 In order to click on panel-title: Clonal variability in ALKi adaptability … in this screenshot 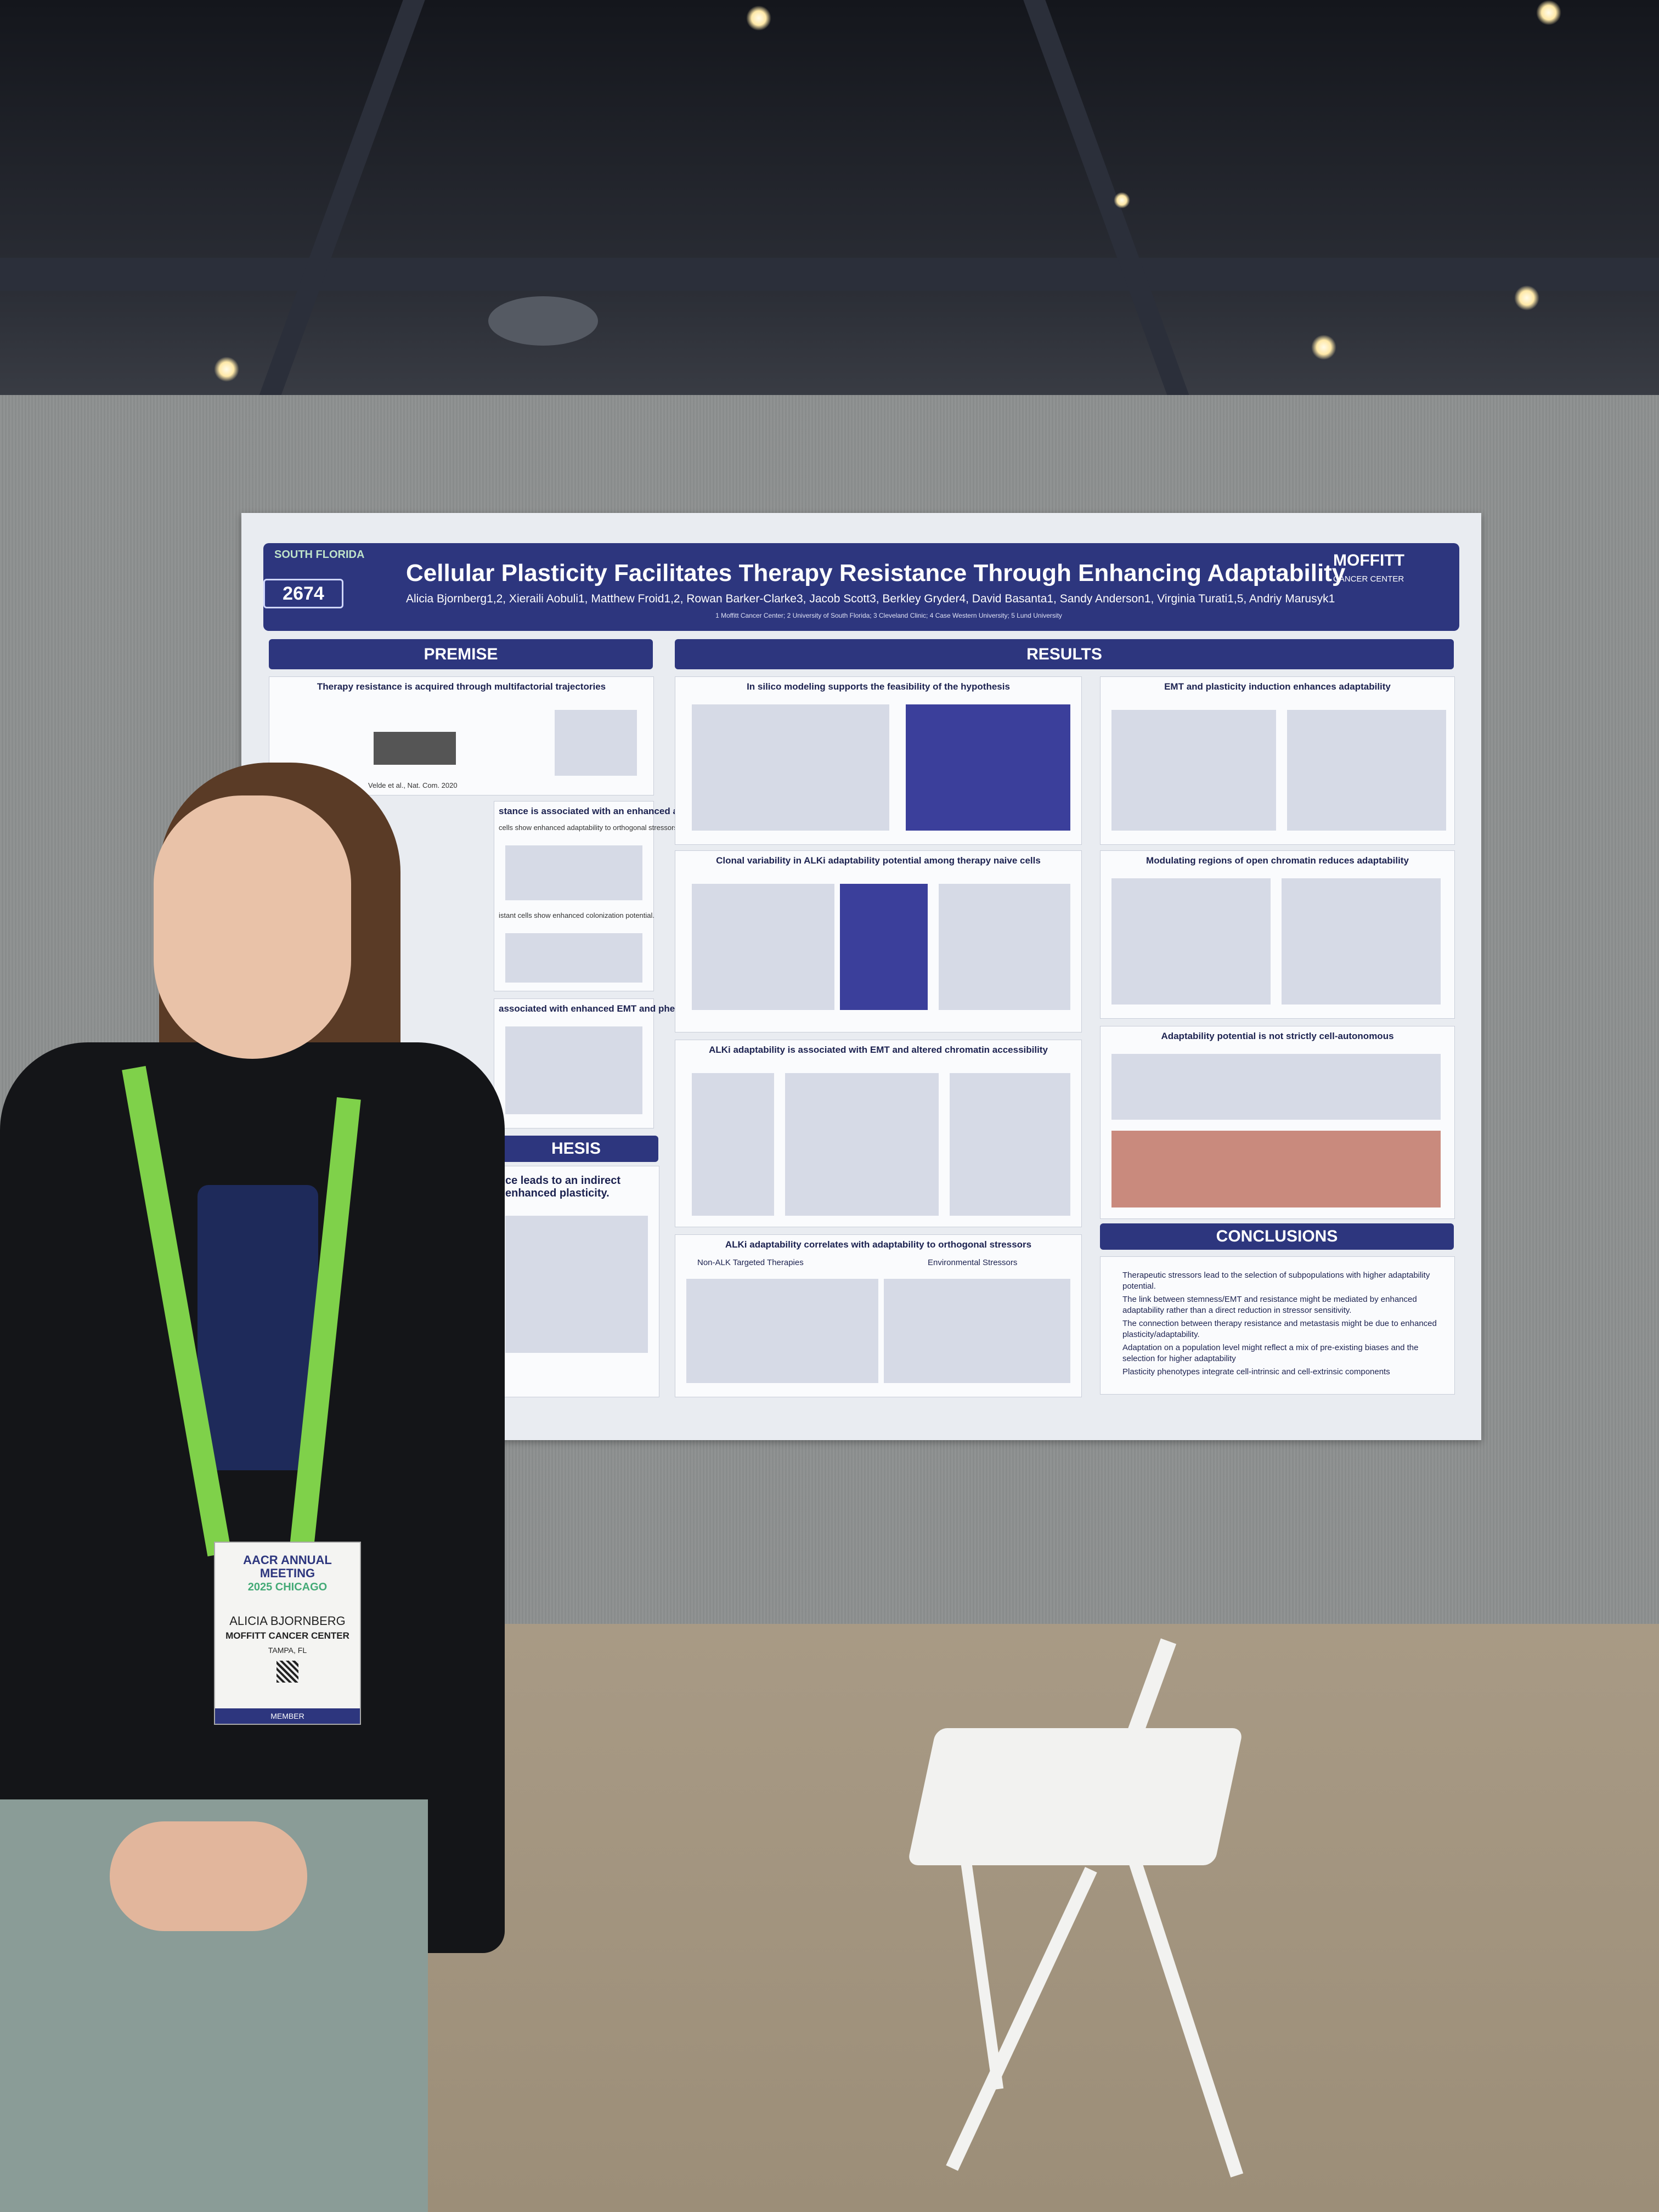, I will do `click(878, 861)`.